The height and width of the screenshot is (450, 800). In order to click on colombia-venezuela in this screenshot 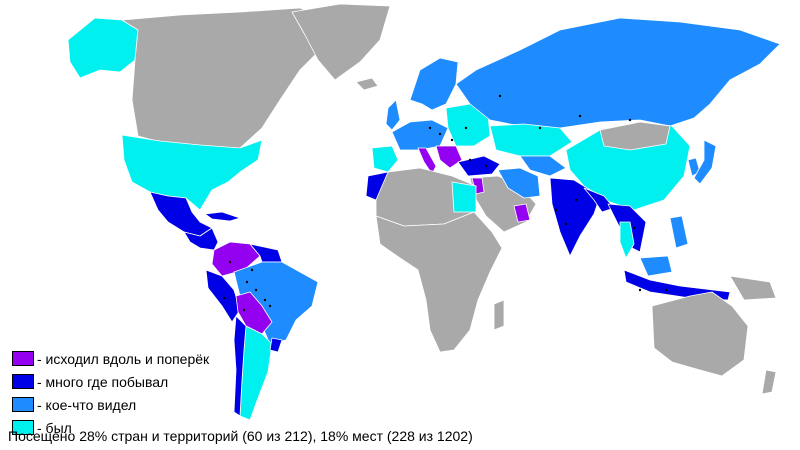, I will do `click(236, 259)`.